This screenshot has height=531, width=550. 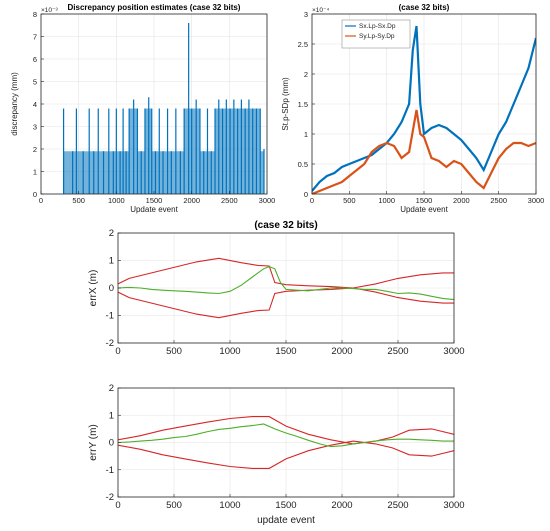 I want to click on legend-box, so click(x=376, y=34).